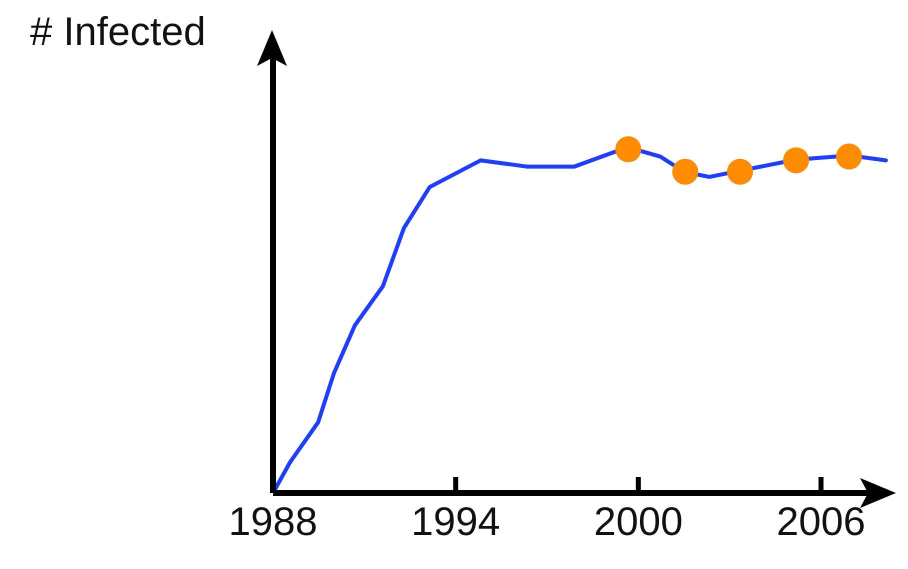  Describe the element at coordinates (638, 522) in the screenshot. I see `x-tick-label: 2000` at that location.